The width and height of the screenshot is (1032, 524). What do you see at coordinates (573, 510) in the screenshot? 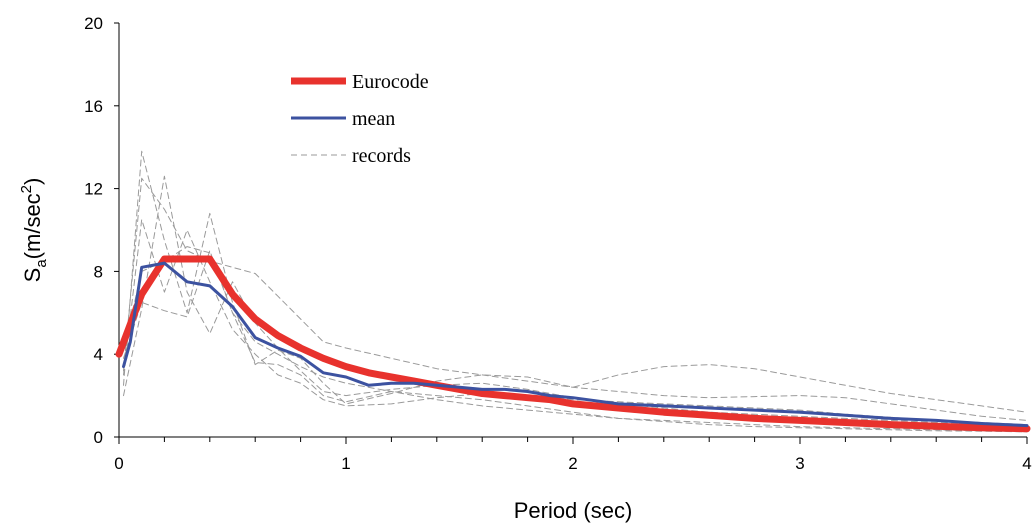
I see `x-axis-label: Period (sec)` at bounding box center [573, 510].